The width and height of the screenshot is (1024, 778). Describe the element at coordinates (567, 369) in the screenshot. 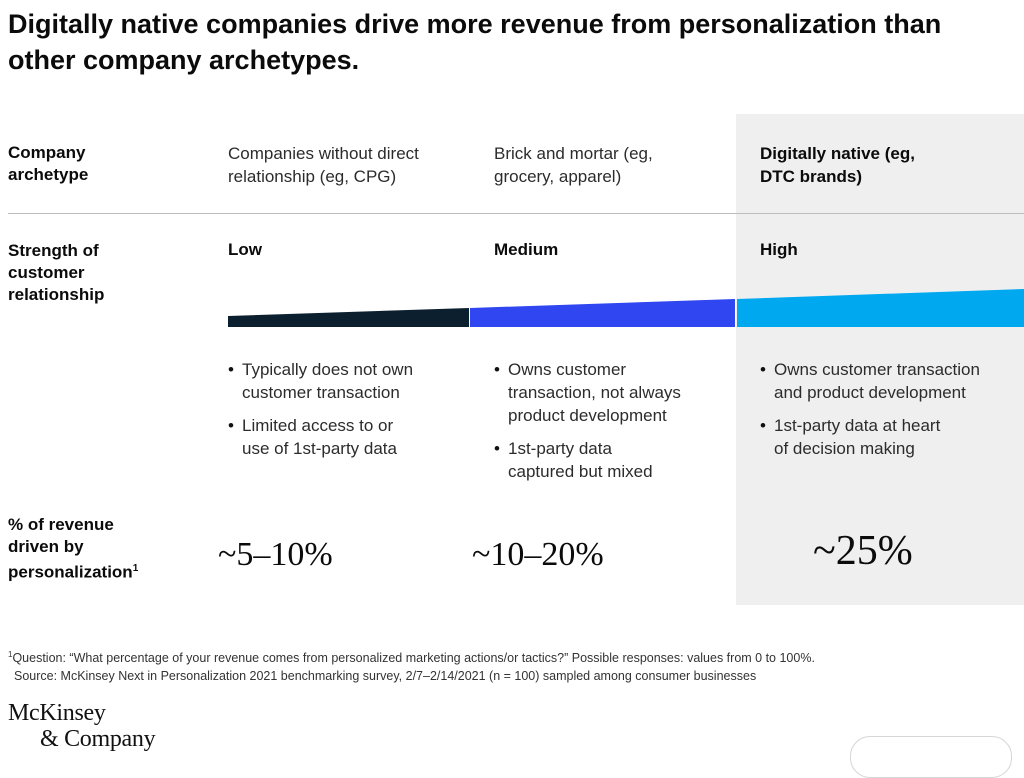

I see `bullet-line: Owns customer` at that location.